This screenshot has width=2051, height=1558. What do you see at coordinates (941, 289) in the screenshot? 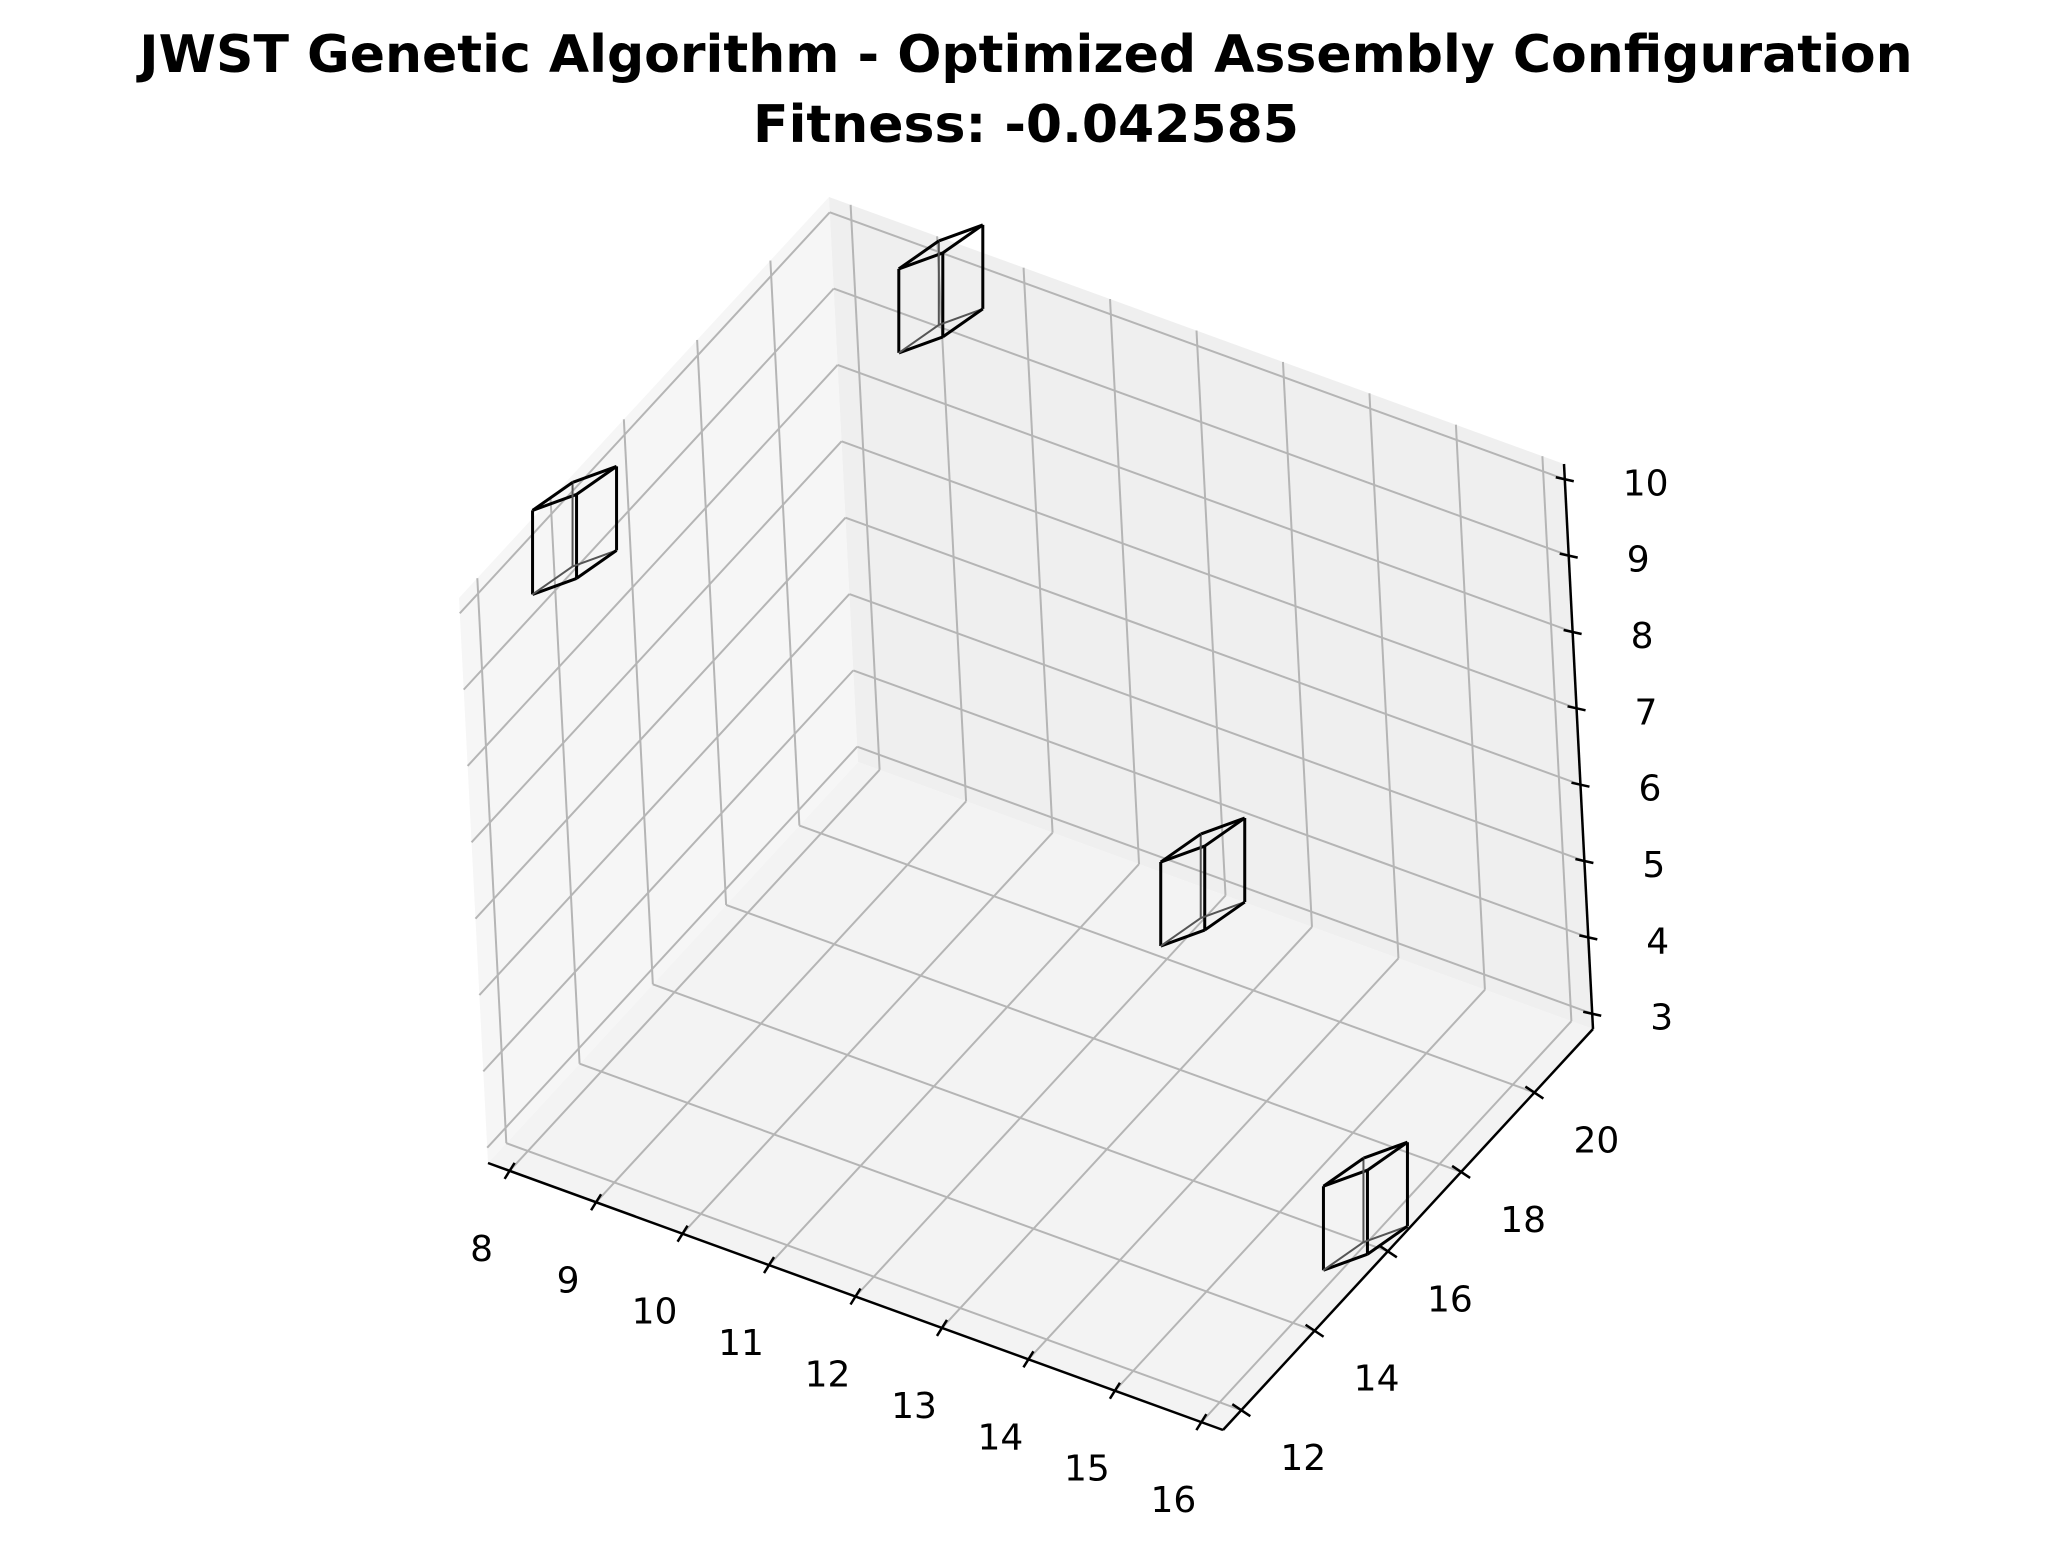
I see `cube-marker` at bounding box center [941, 289].